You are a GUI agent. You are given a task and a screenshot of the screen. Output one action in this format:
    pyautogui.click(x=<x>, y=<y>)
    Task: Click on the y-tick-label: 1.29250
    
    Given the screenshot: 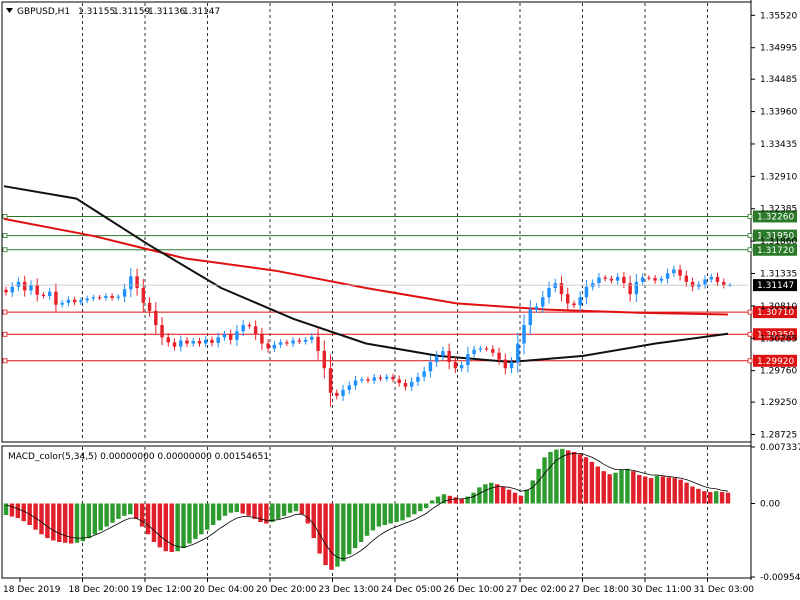 What is the action you would take?
    pyautogui.click(x=778, y=403)
    